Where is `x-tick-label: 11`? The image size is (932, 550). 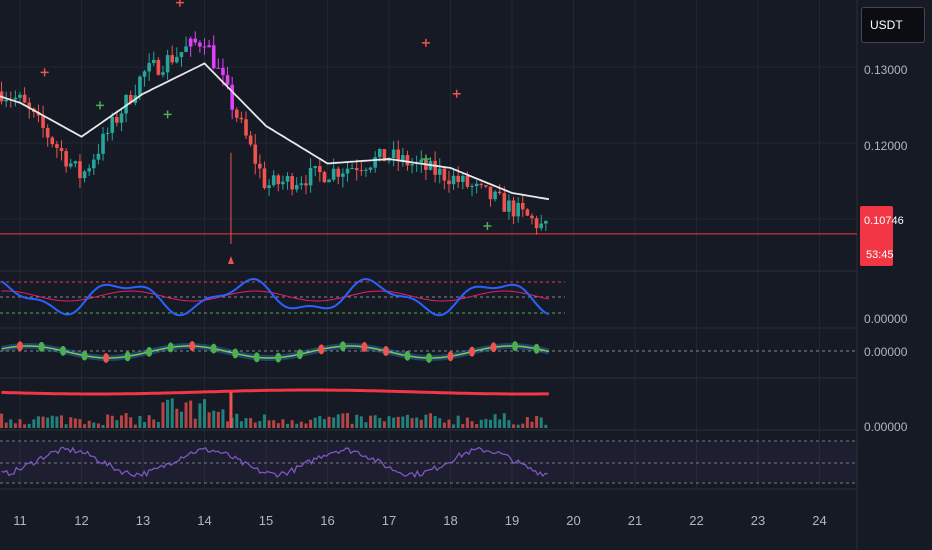 x-tick-label: 11 is located at coordinates (20, 520).